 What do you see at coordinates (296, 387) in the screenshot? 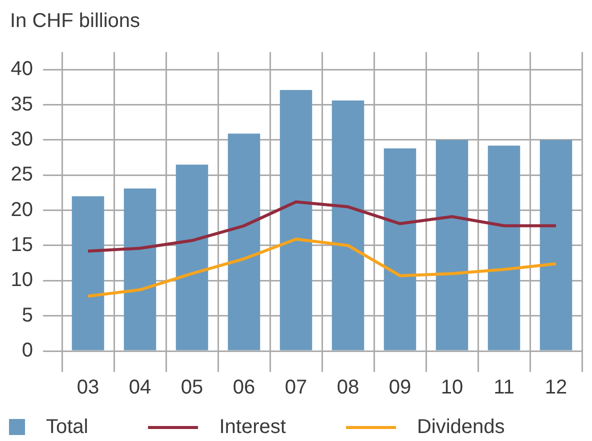
I see `x-tick-label: 07` at bounding box center [296, 387].